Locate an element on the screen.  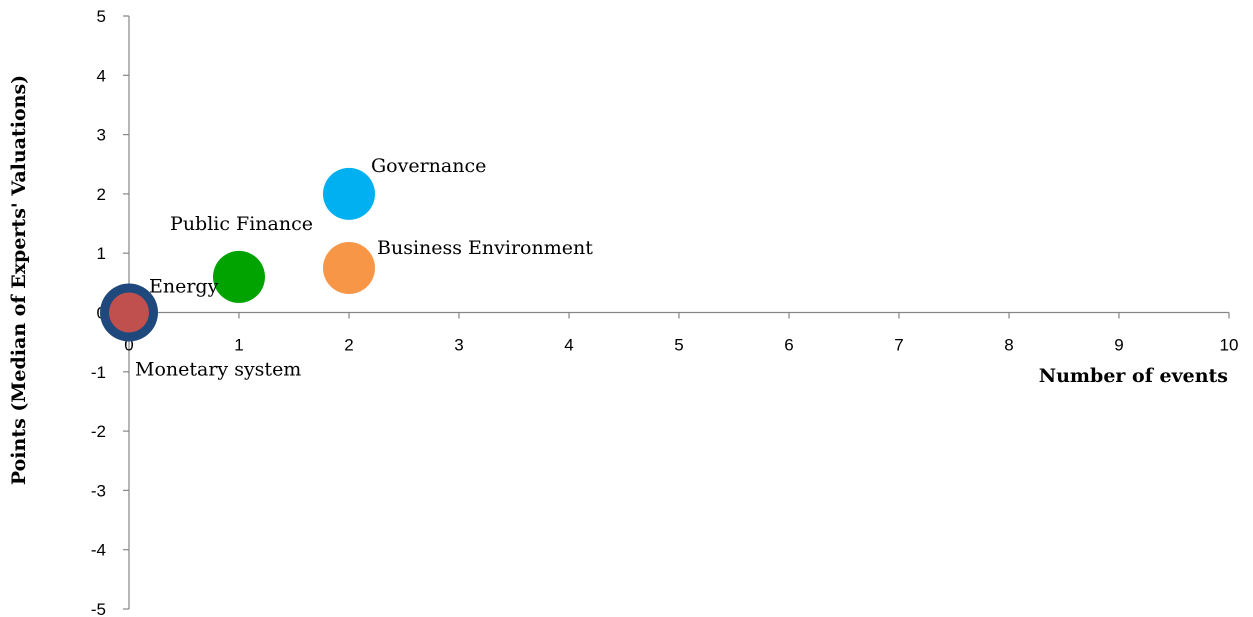
y-tick-label: 2 is located at coordinates (101, 194).